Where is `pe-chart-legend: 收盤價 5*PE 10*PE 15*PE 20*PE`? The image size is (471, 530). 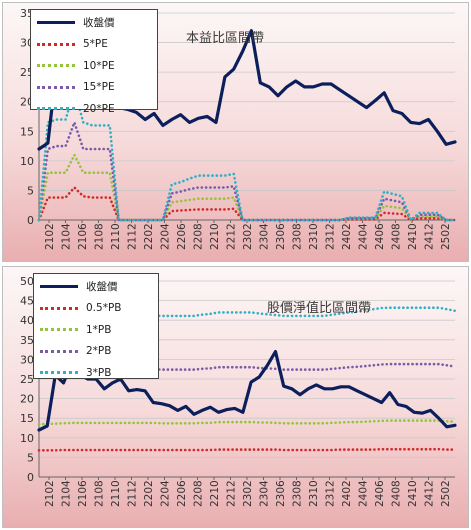 pe-chart-legend: 收盤價 5*PE 10*PE 15*PE 20*PE is located at coordinates (94, 62).